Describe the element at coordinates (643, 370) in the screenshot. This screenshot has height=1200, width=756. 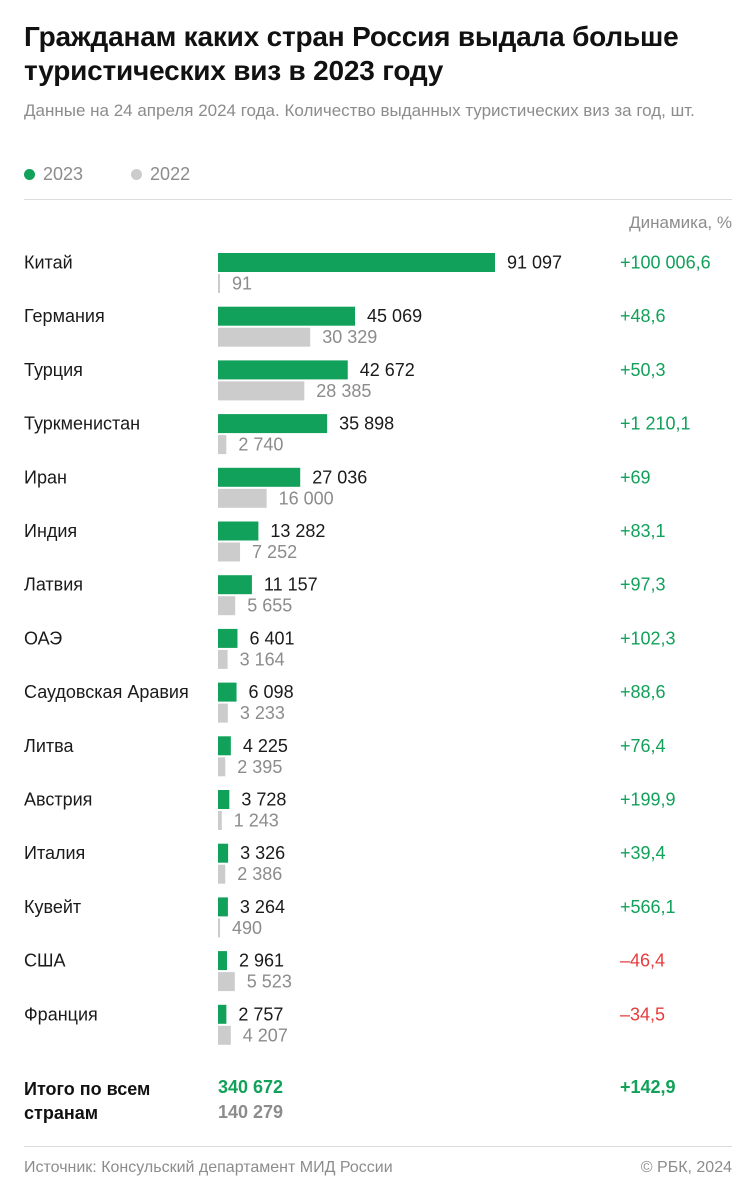
I see `dynamics-value: +50,3` at that location.